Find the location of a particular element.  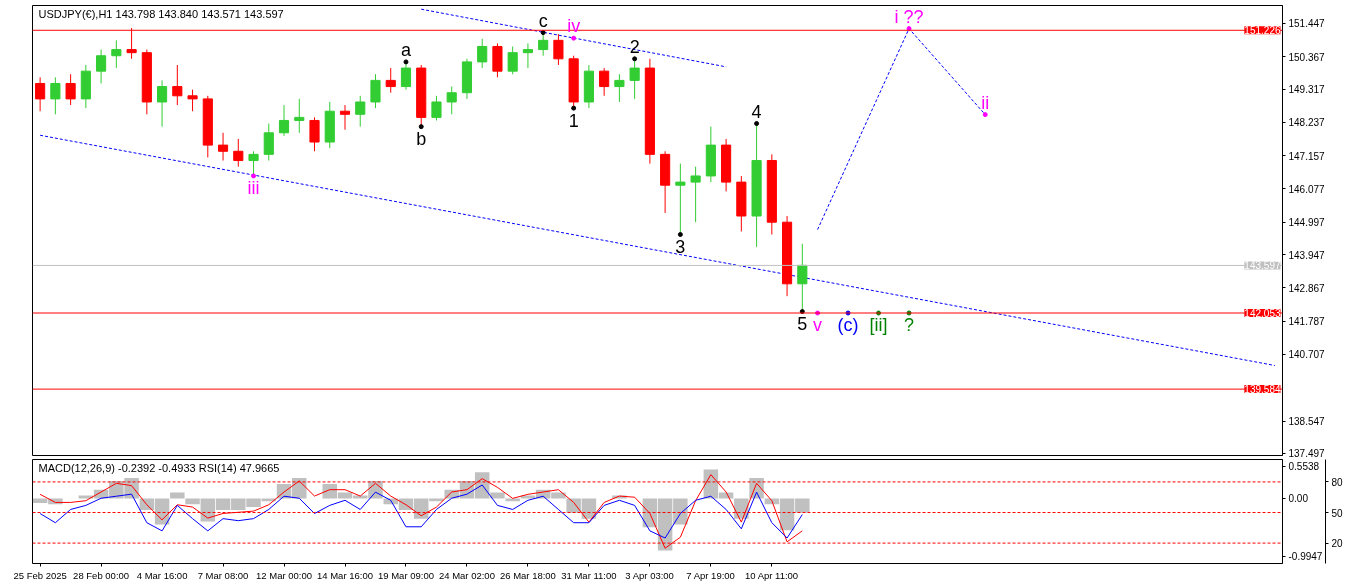

series-label: iii is located at coordinates (253, 187).